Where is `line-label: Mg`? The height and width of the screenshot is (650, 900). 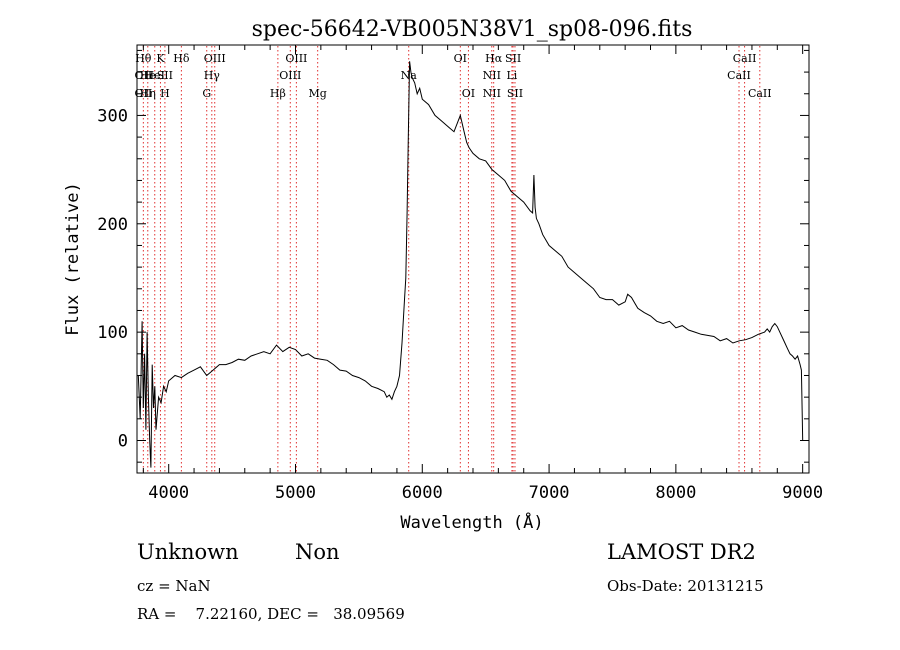 line-label: Mg is located at coordinates (318, 93).